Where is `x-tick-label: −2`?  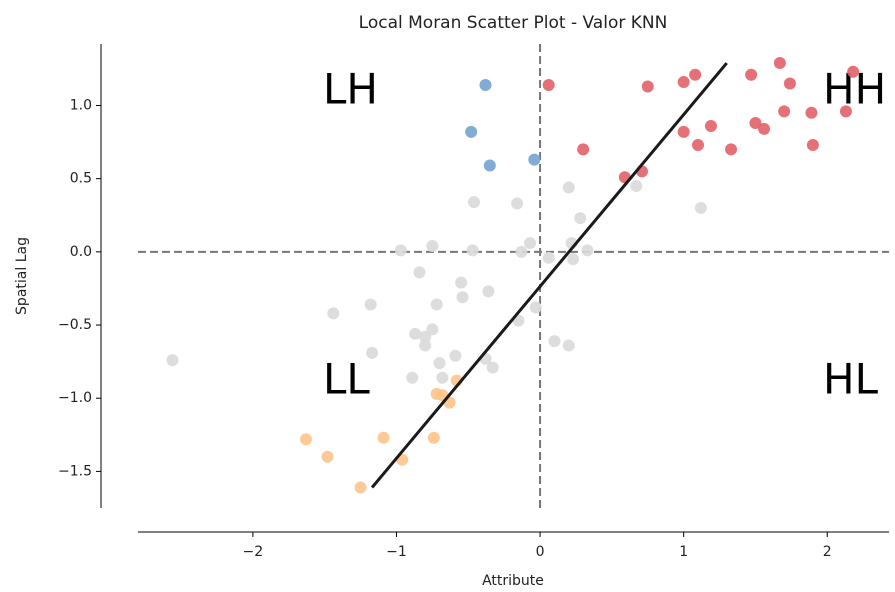 x-tick-label: −2 is located at coordinates (253, 552).